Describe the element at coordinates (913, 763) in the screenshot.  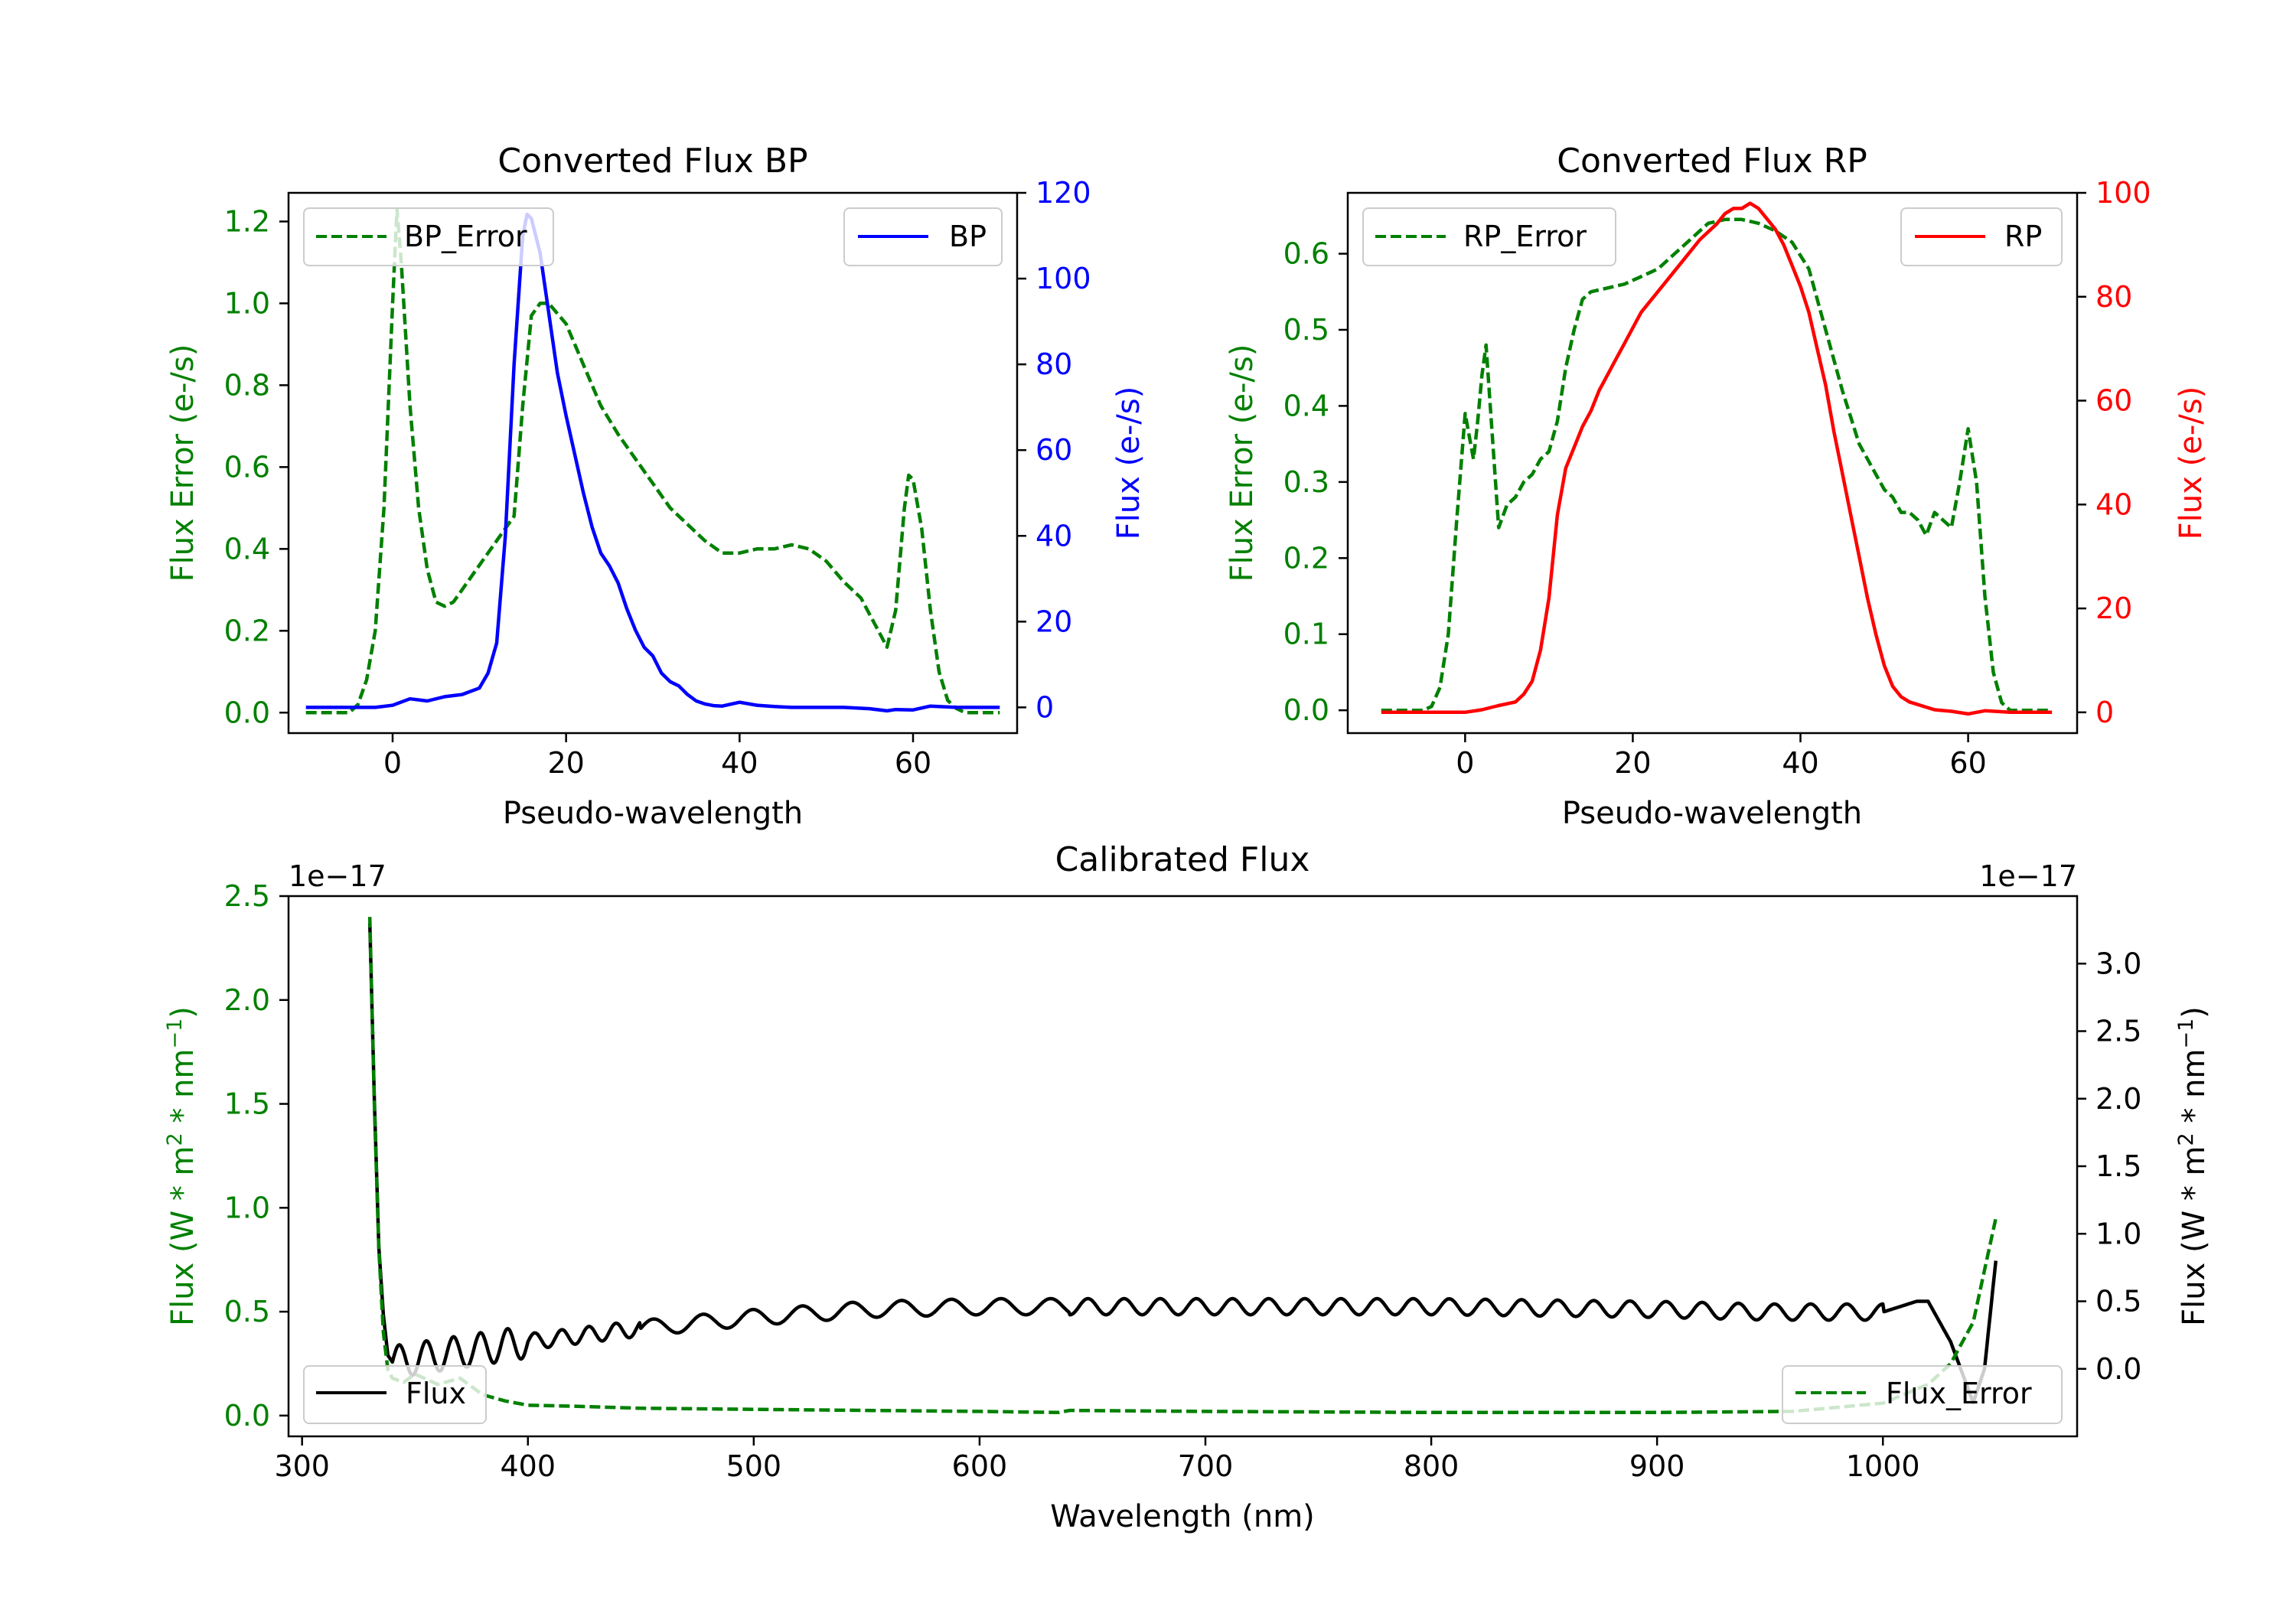
I see `bp-xtick-label: 60` at that location.